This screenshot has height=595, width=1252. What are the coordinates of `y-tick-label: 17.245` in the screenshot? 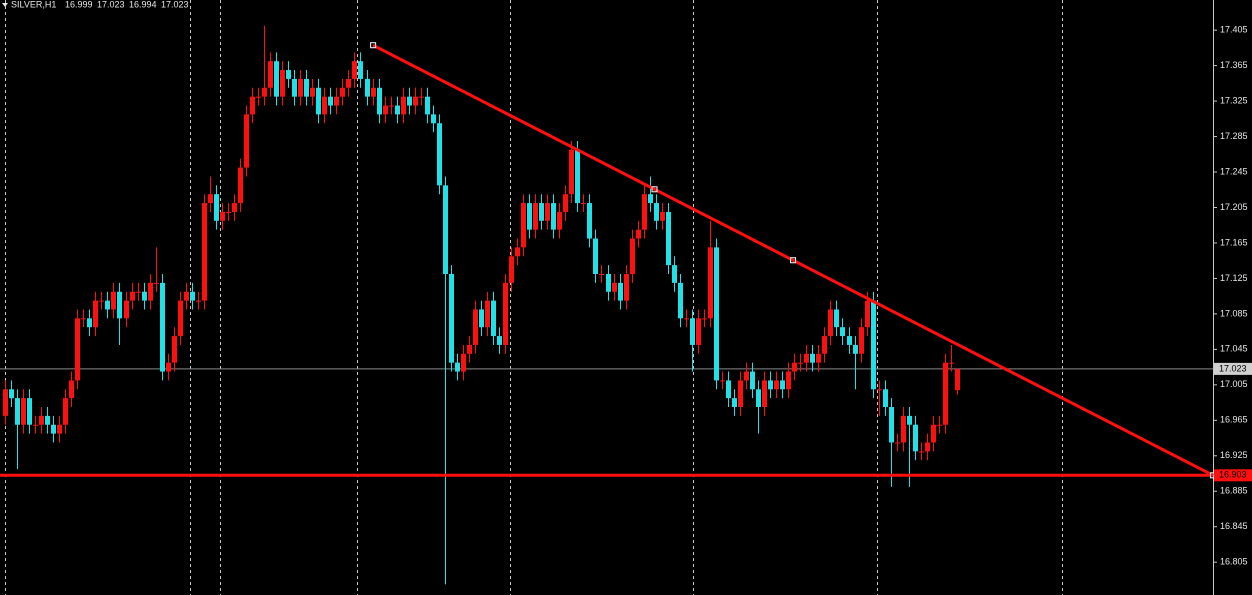 It's located at (1234, 171).